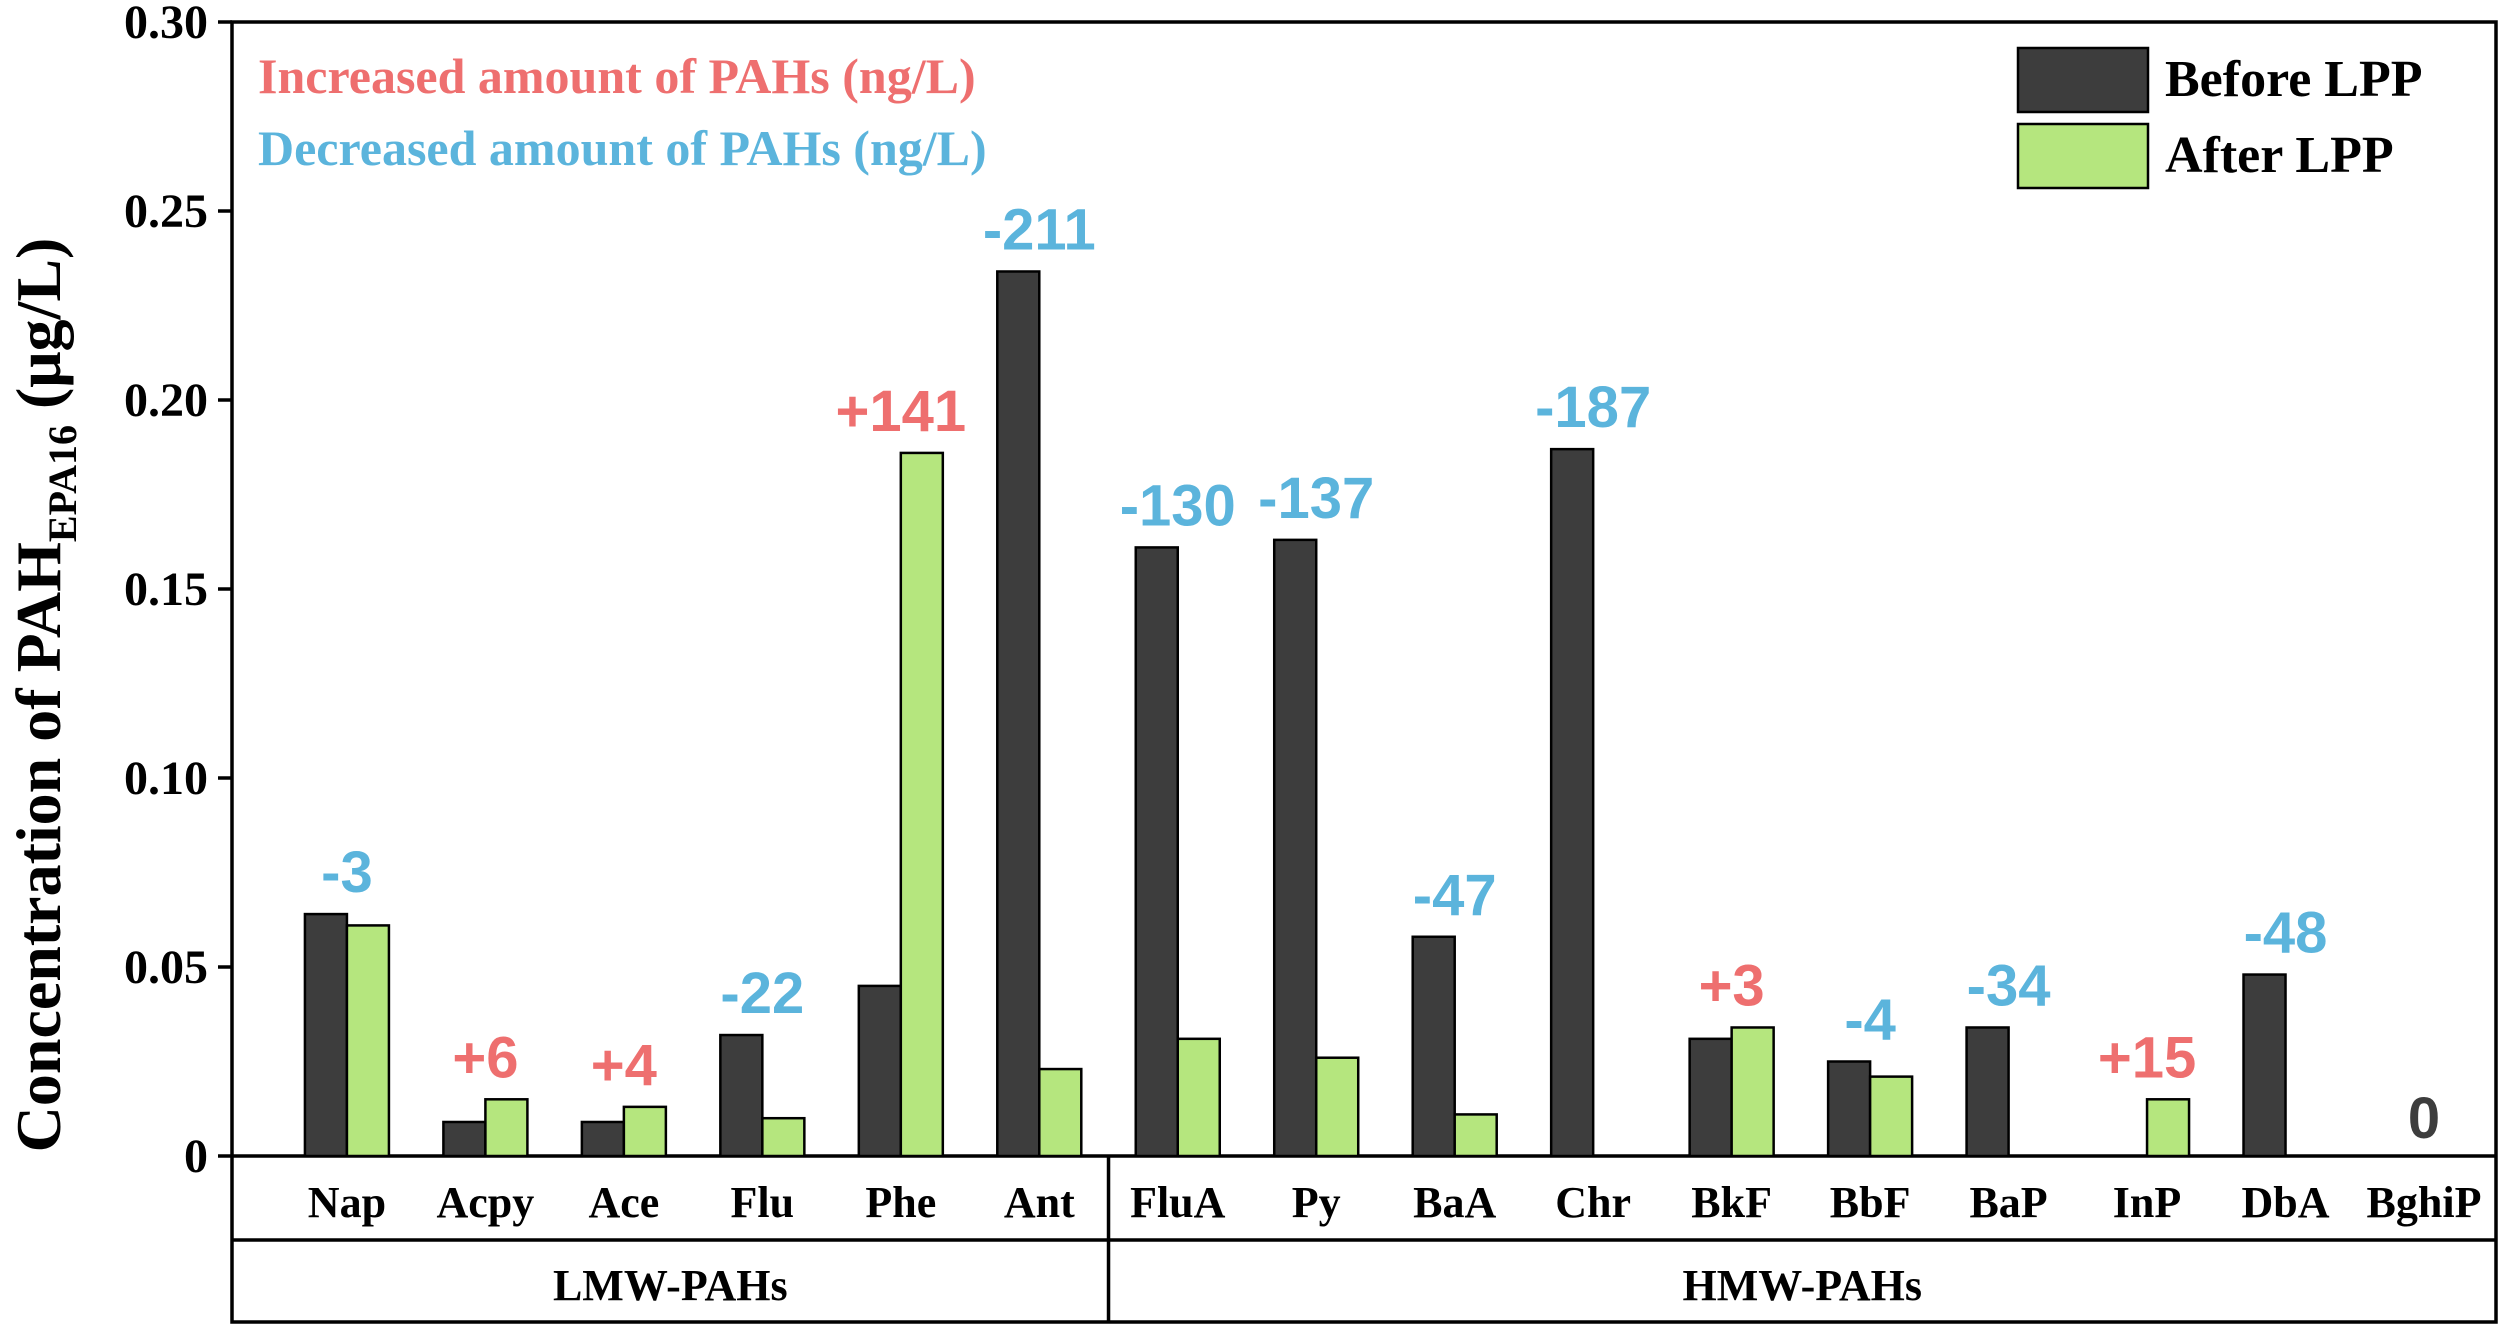  What do you see at coordinates (603, 1139) in the screenshot?
I see `bar-before-ace` at bounding box center [603, 1139].